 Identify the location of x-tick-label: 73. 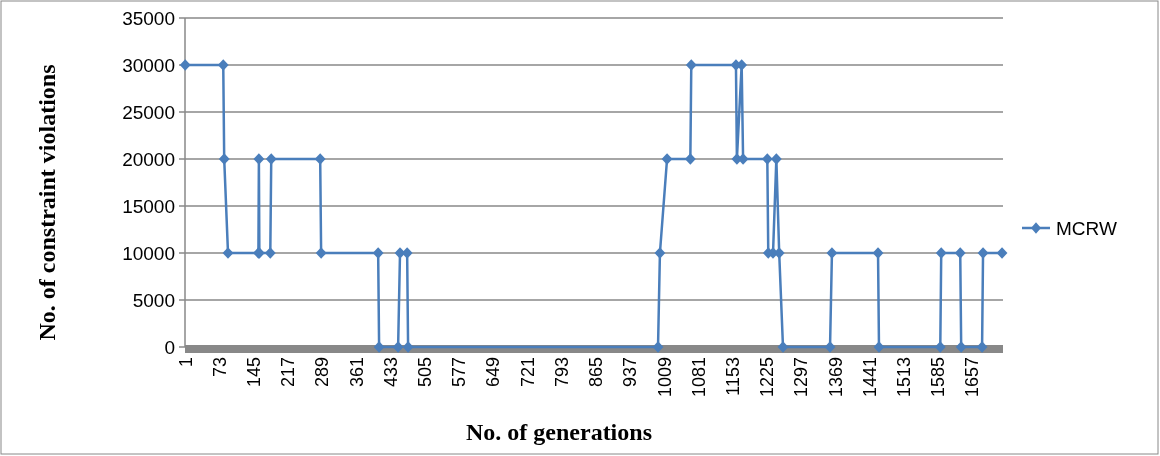
(219, 367).